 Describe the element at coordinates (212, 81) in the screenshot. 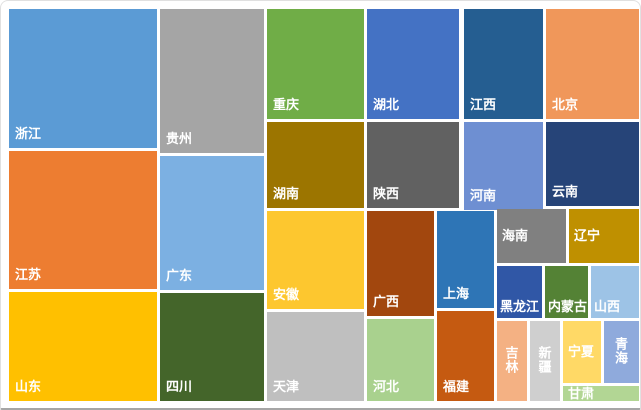

I see `treemap-tile: 贵州` at that location.